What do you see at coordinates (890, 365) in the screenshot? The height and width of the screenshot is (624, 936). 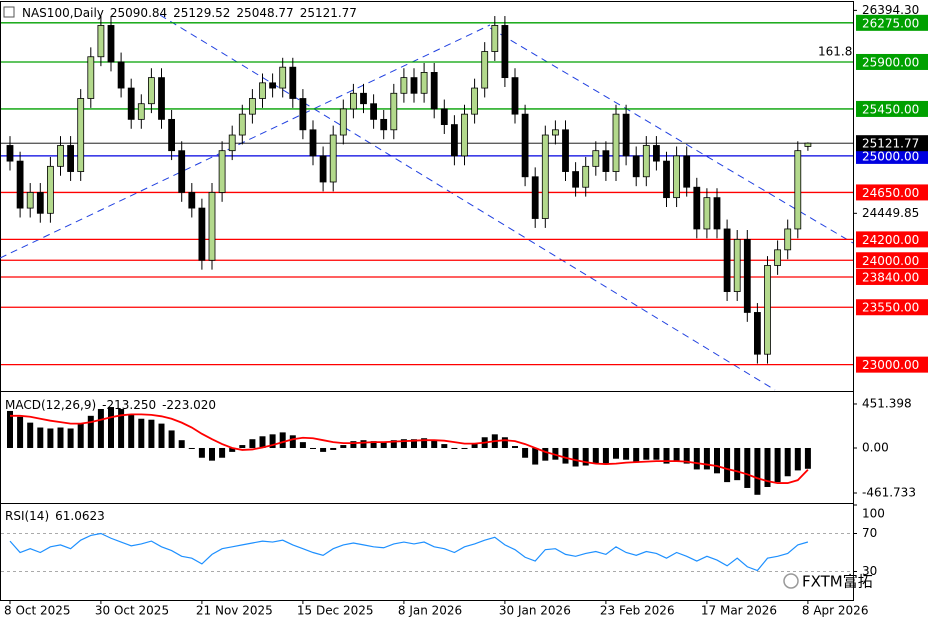 I see `level-label: 23000.00` at bounding box center [890, 365].